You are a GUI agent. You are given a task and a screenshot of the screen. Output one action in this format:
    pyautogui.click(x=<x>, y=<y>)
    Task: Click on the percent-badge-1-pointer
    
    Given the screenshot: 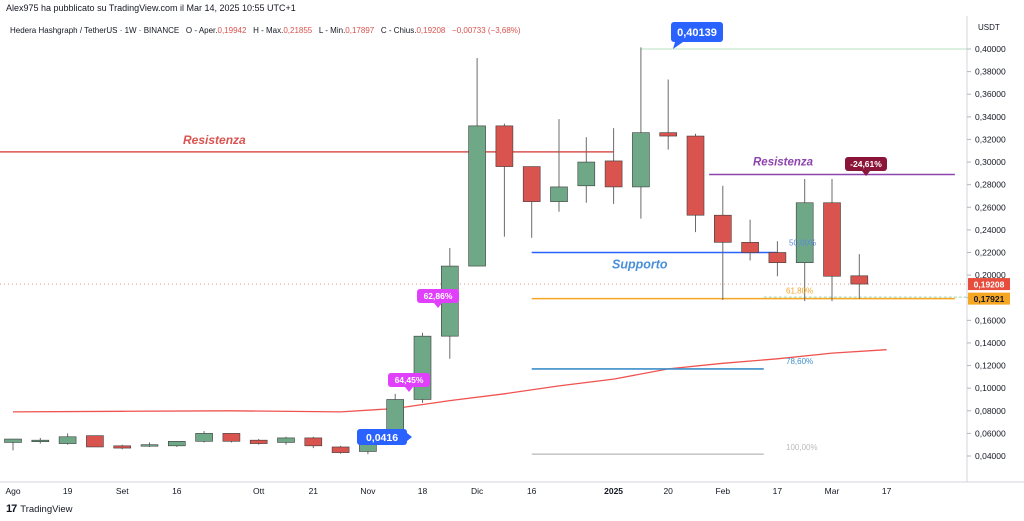 What is the action you would take?
    pyautogui.click(x=409, y=389)
    